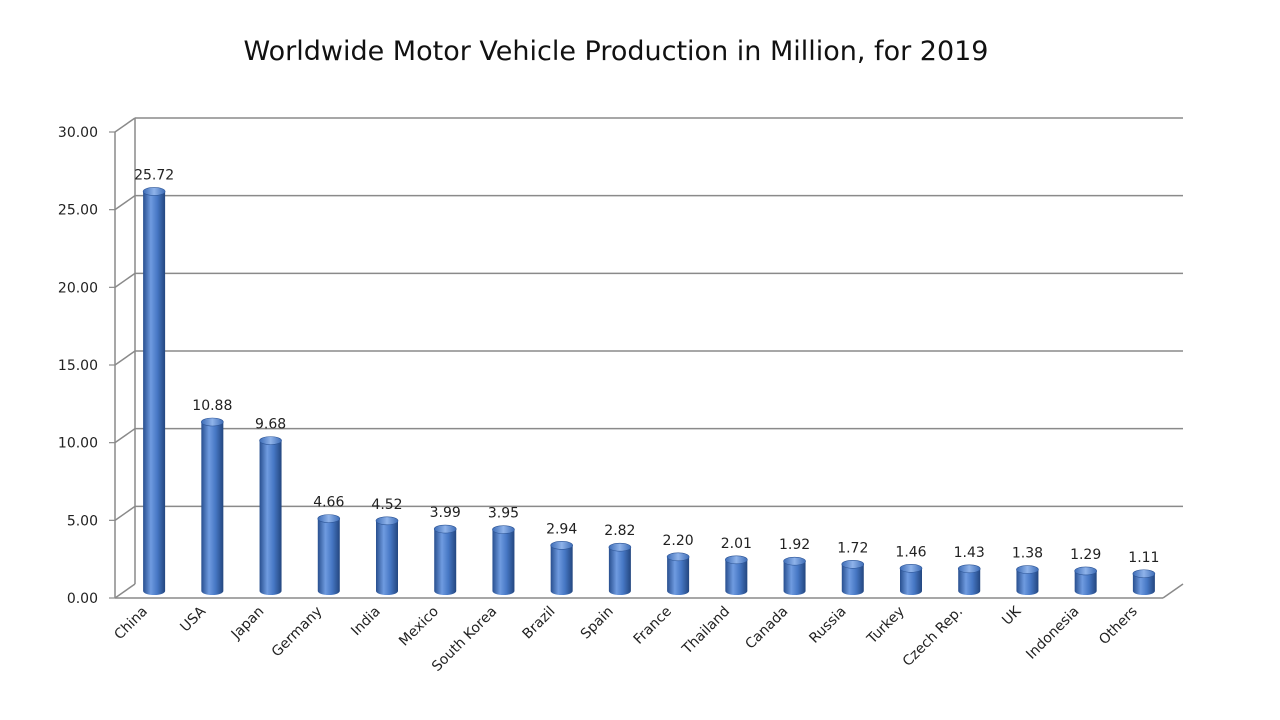  What do you see at coordinates (653, 626) in the screenshot?
I see `x-tick-label: France` at bounding box center [653, 626].